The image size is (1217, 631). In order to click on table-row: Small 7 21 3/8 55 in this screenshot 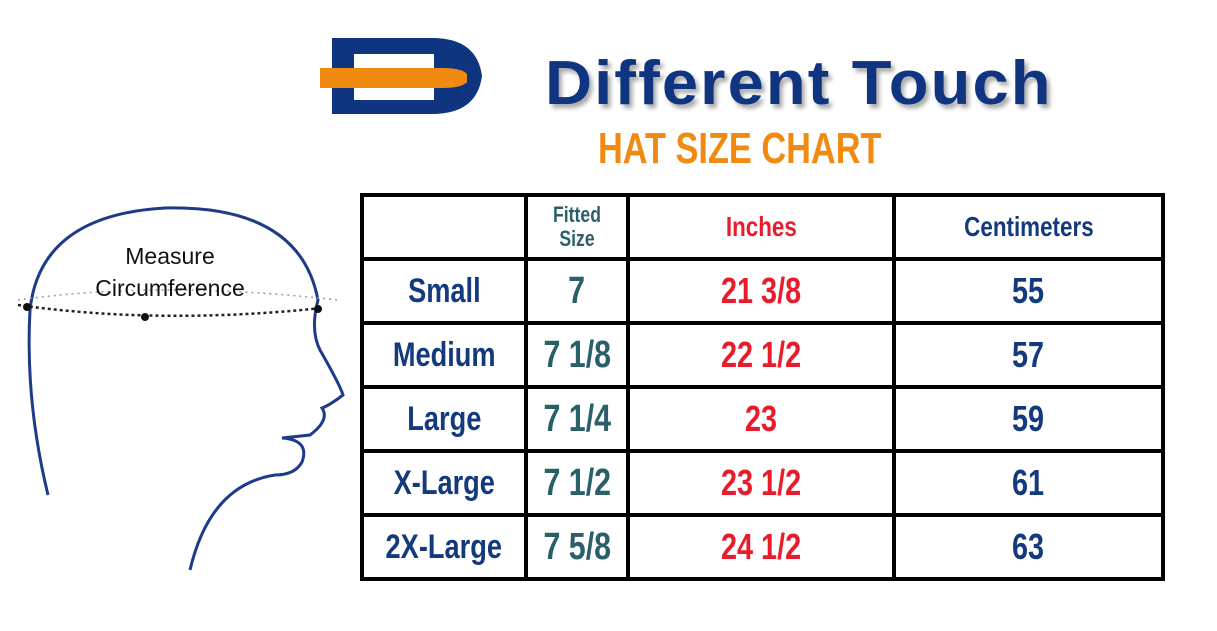, I will do `click(762, 291)`.